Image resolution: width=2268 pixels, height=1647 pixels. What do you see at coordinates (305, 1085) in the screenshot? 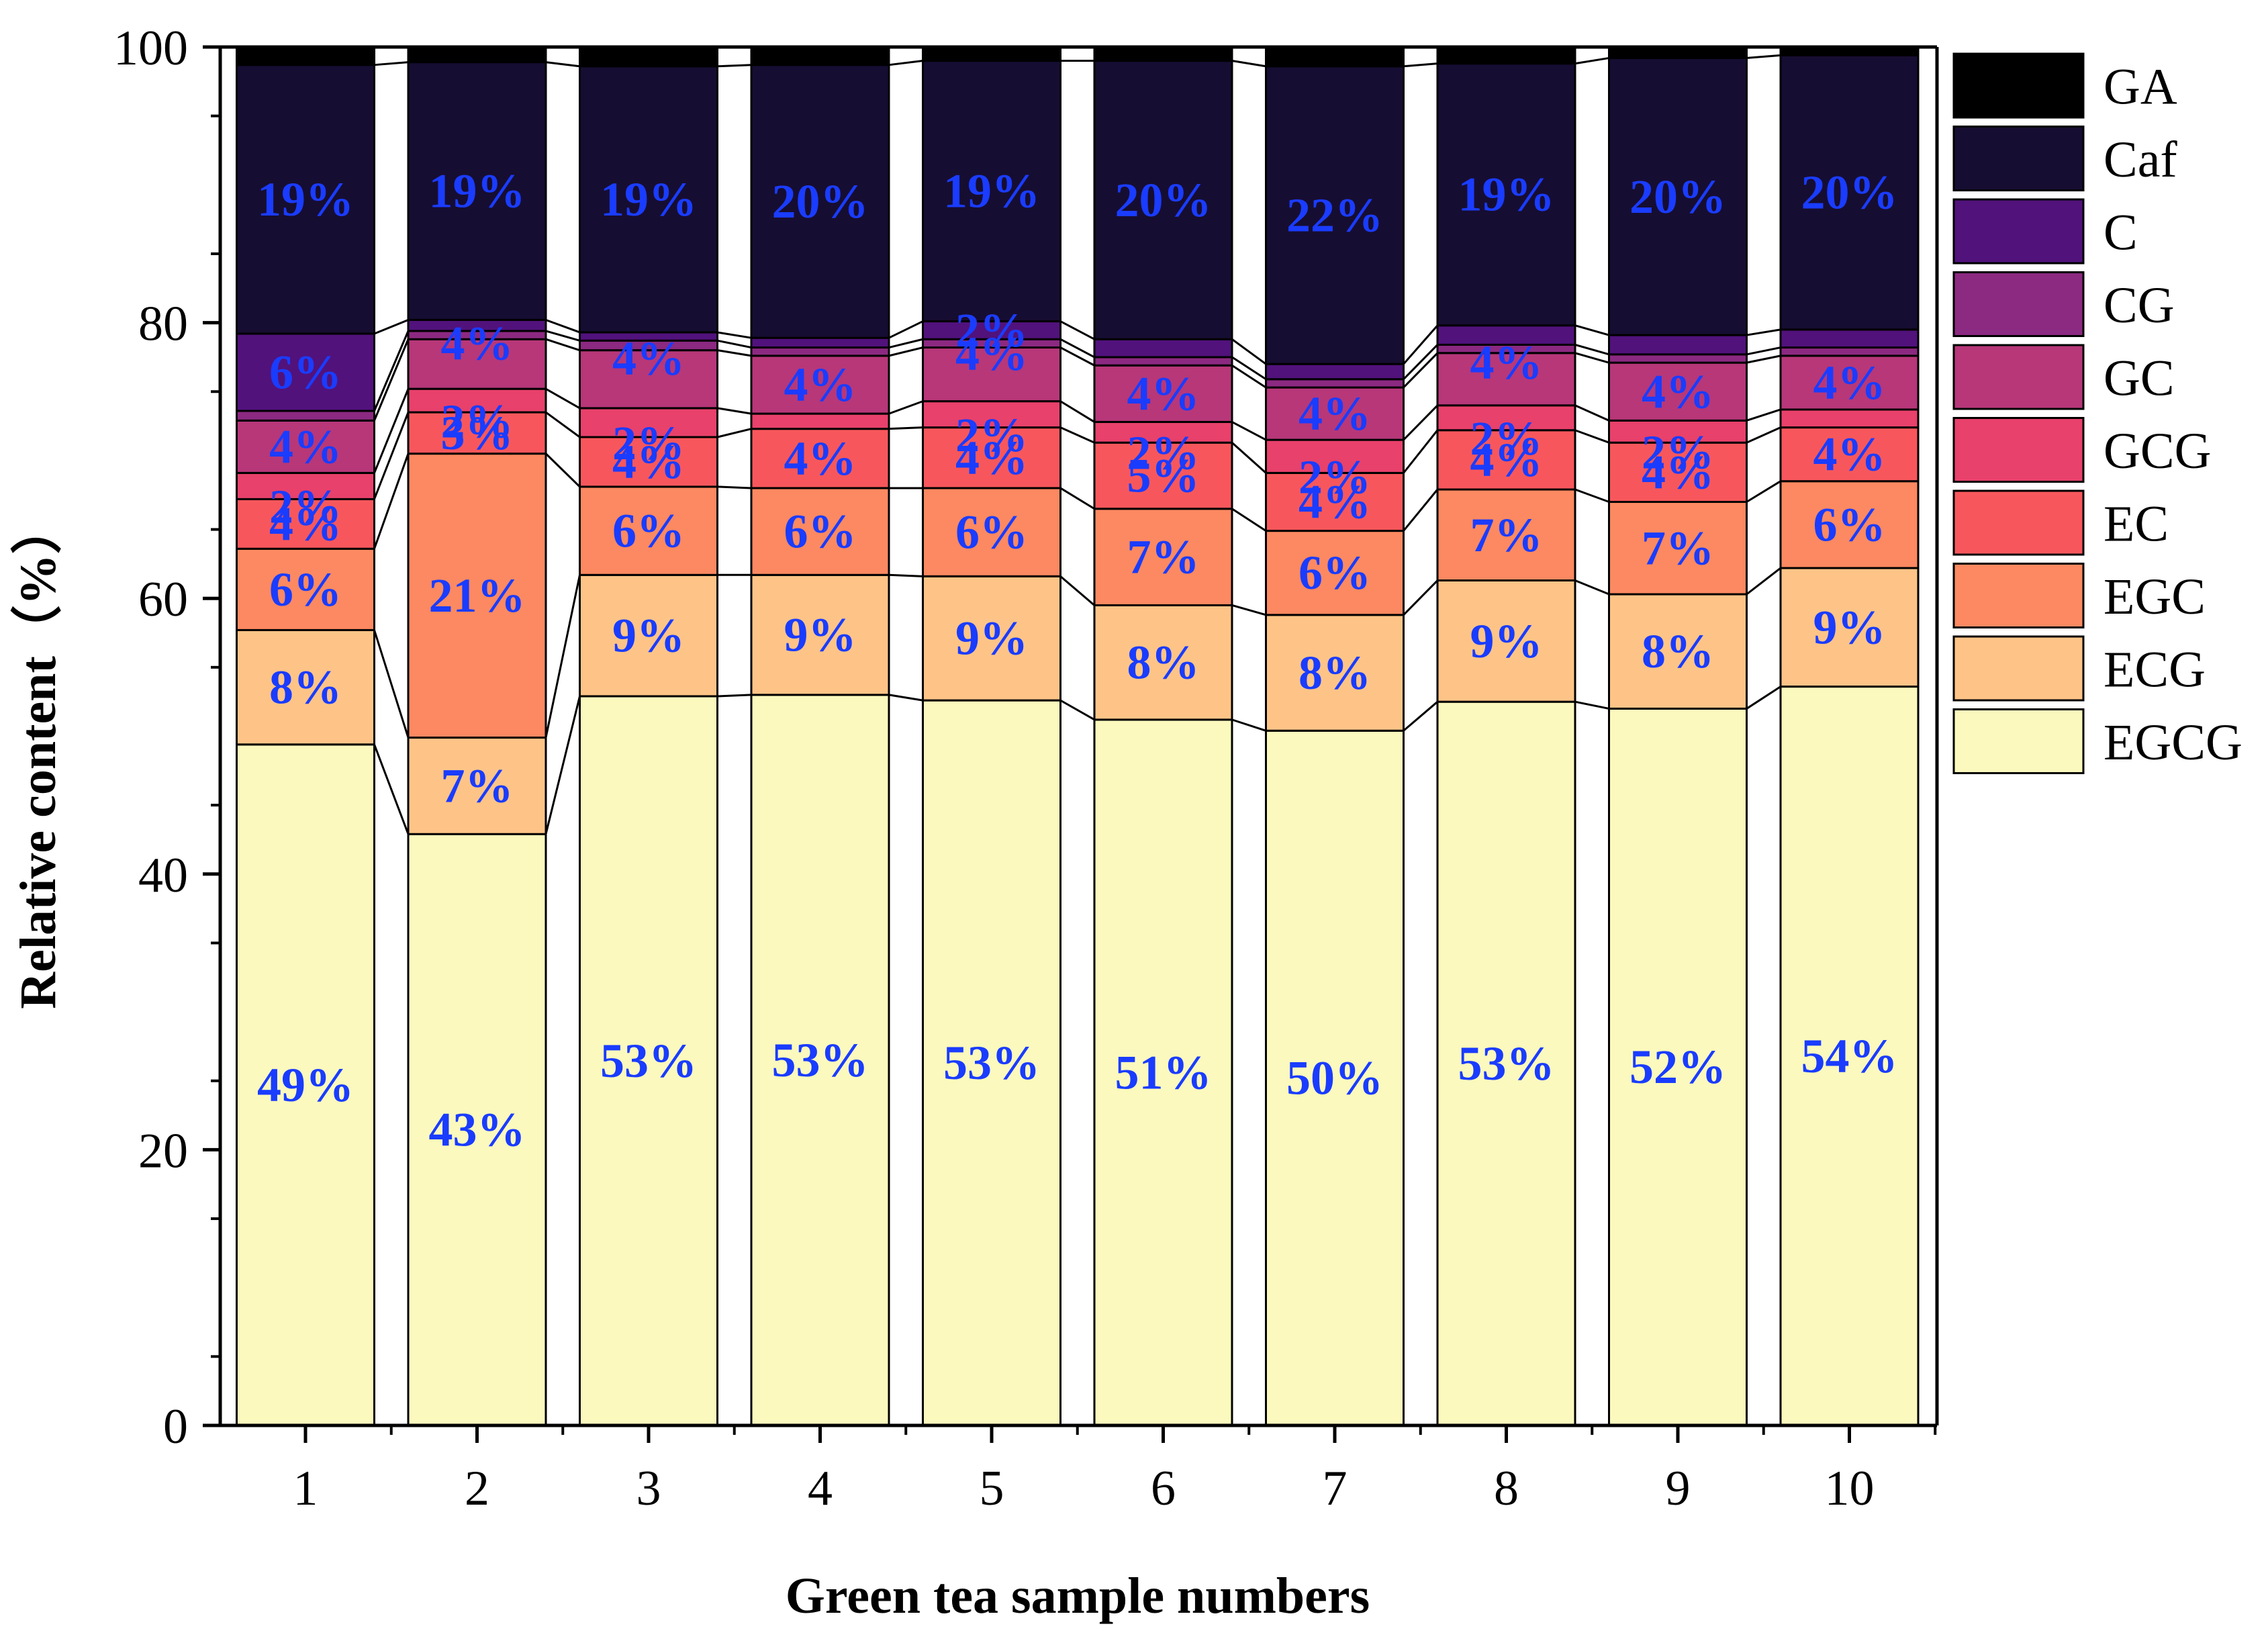
I see `data-label-egcg-sample-1: 49%` at bounding box center [305, 1085].